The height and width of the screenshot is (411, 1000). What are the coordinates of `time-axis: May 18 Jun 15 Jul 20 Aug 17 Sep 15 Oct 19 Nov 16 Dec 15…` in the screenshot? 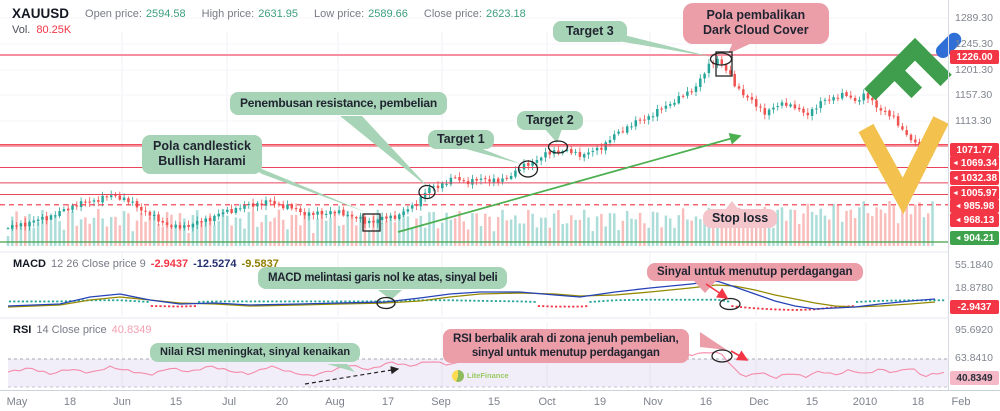 It's located at (500, 400).